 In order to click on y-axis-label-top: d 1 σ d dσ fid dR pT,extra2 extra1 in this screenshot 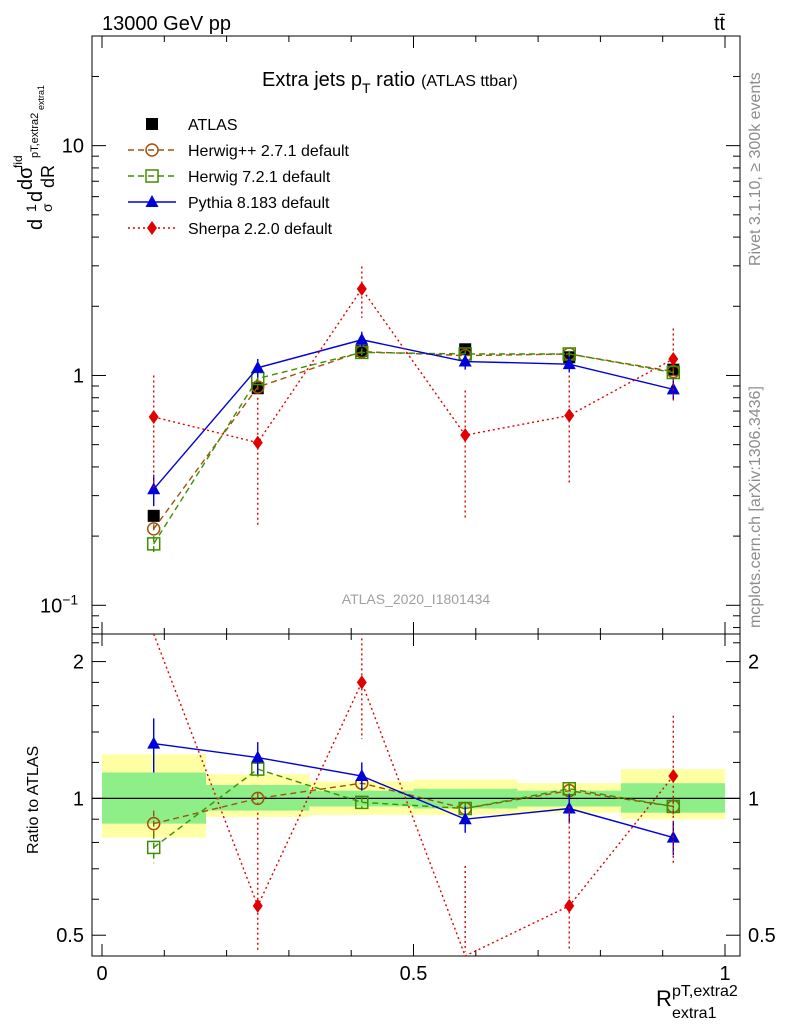, I will do `click(34, 157)`.